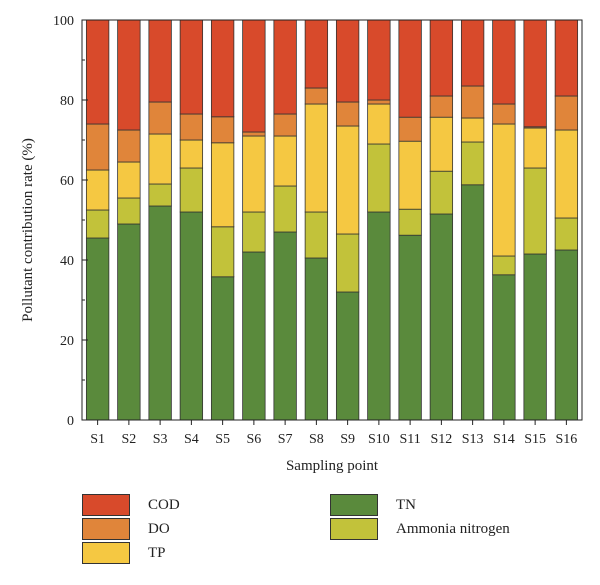 This screenshot has height=585, width=600. What do you see at coordinates (410, 327) in the screenshot?
I see `bar-s11-tn` at bounding box center [410, 327].